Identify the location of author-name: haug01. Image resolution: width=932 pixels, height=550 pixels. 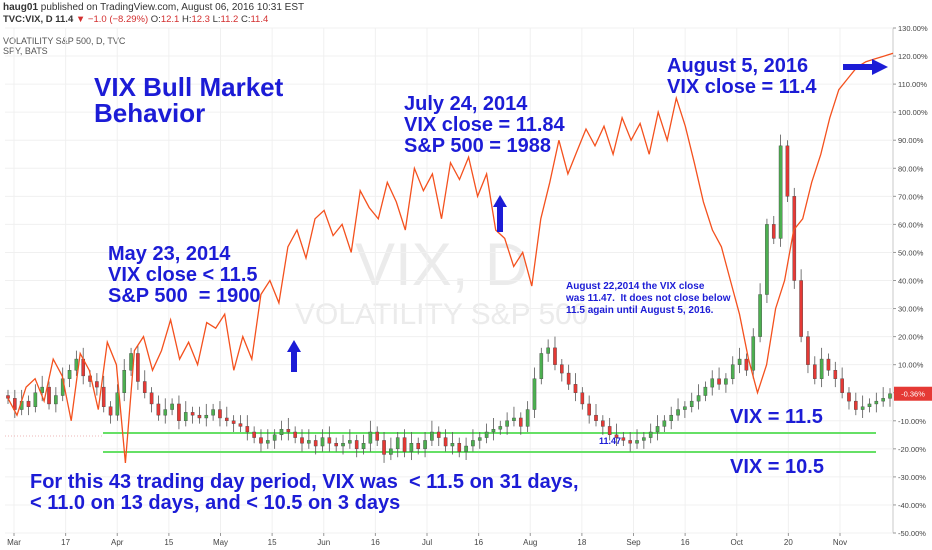
(21, 7).